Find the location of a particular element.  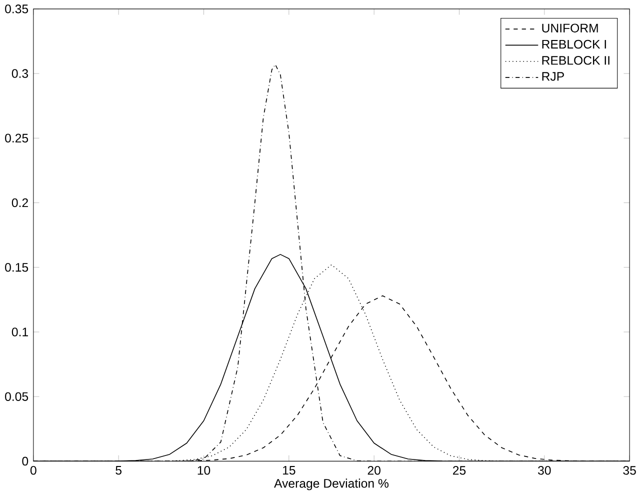

x-axis-title: Average Deviation % is located at coordinates (331, 484).